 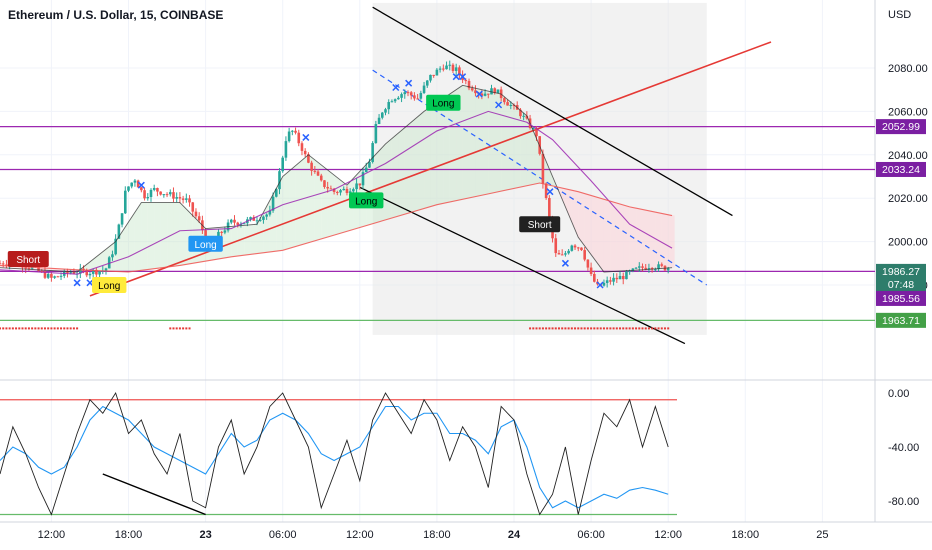 What do you see at coordinates (901, 169) in the screenshot?
I see `price-tag: 2033.24` at bounding box center [901, 169].